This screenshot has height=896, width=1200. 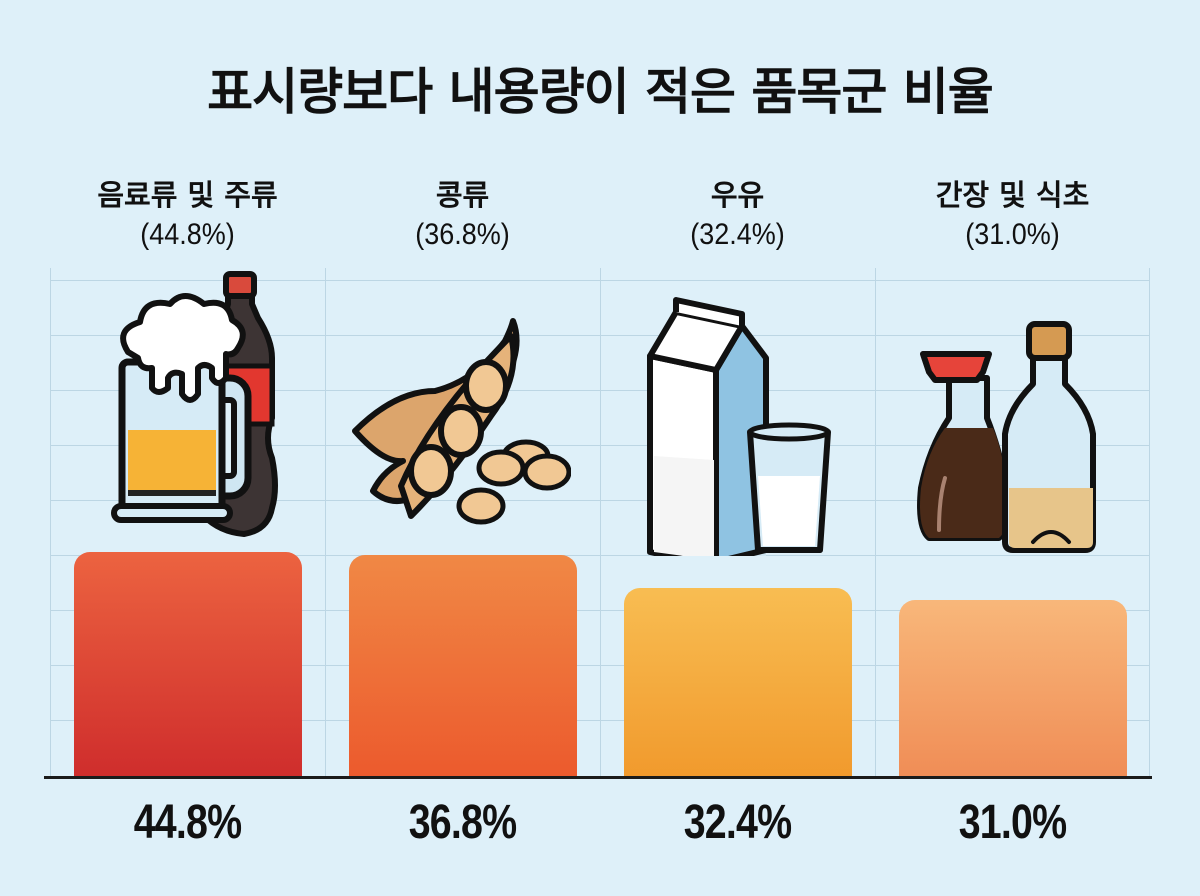 What do you see at coordinates (187, 234) in the screenshot?
I see `category-percent: (44.8%)` at bounding box center [187, 234].